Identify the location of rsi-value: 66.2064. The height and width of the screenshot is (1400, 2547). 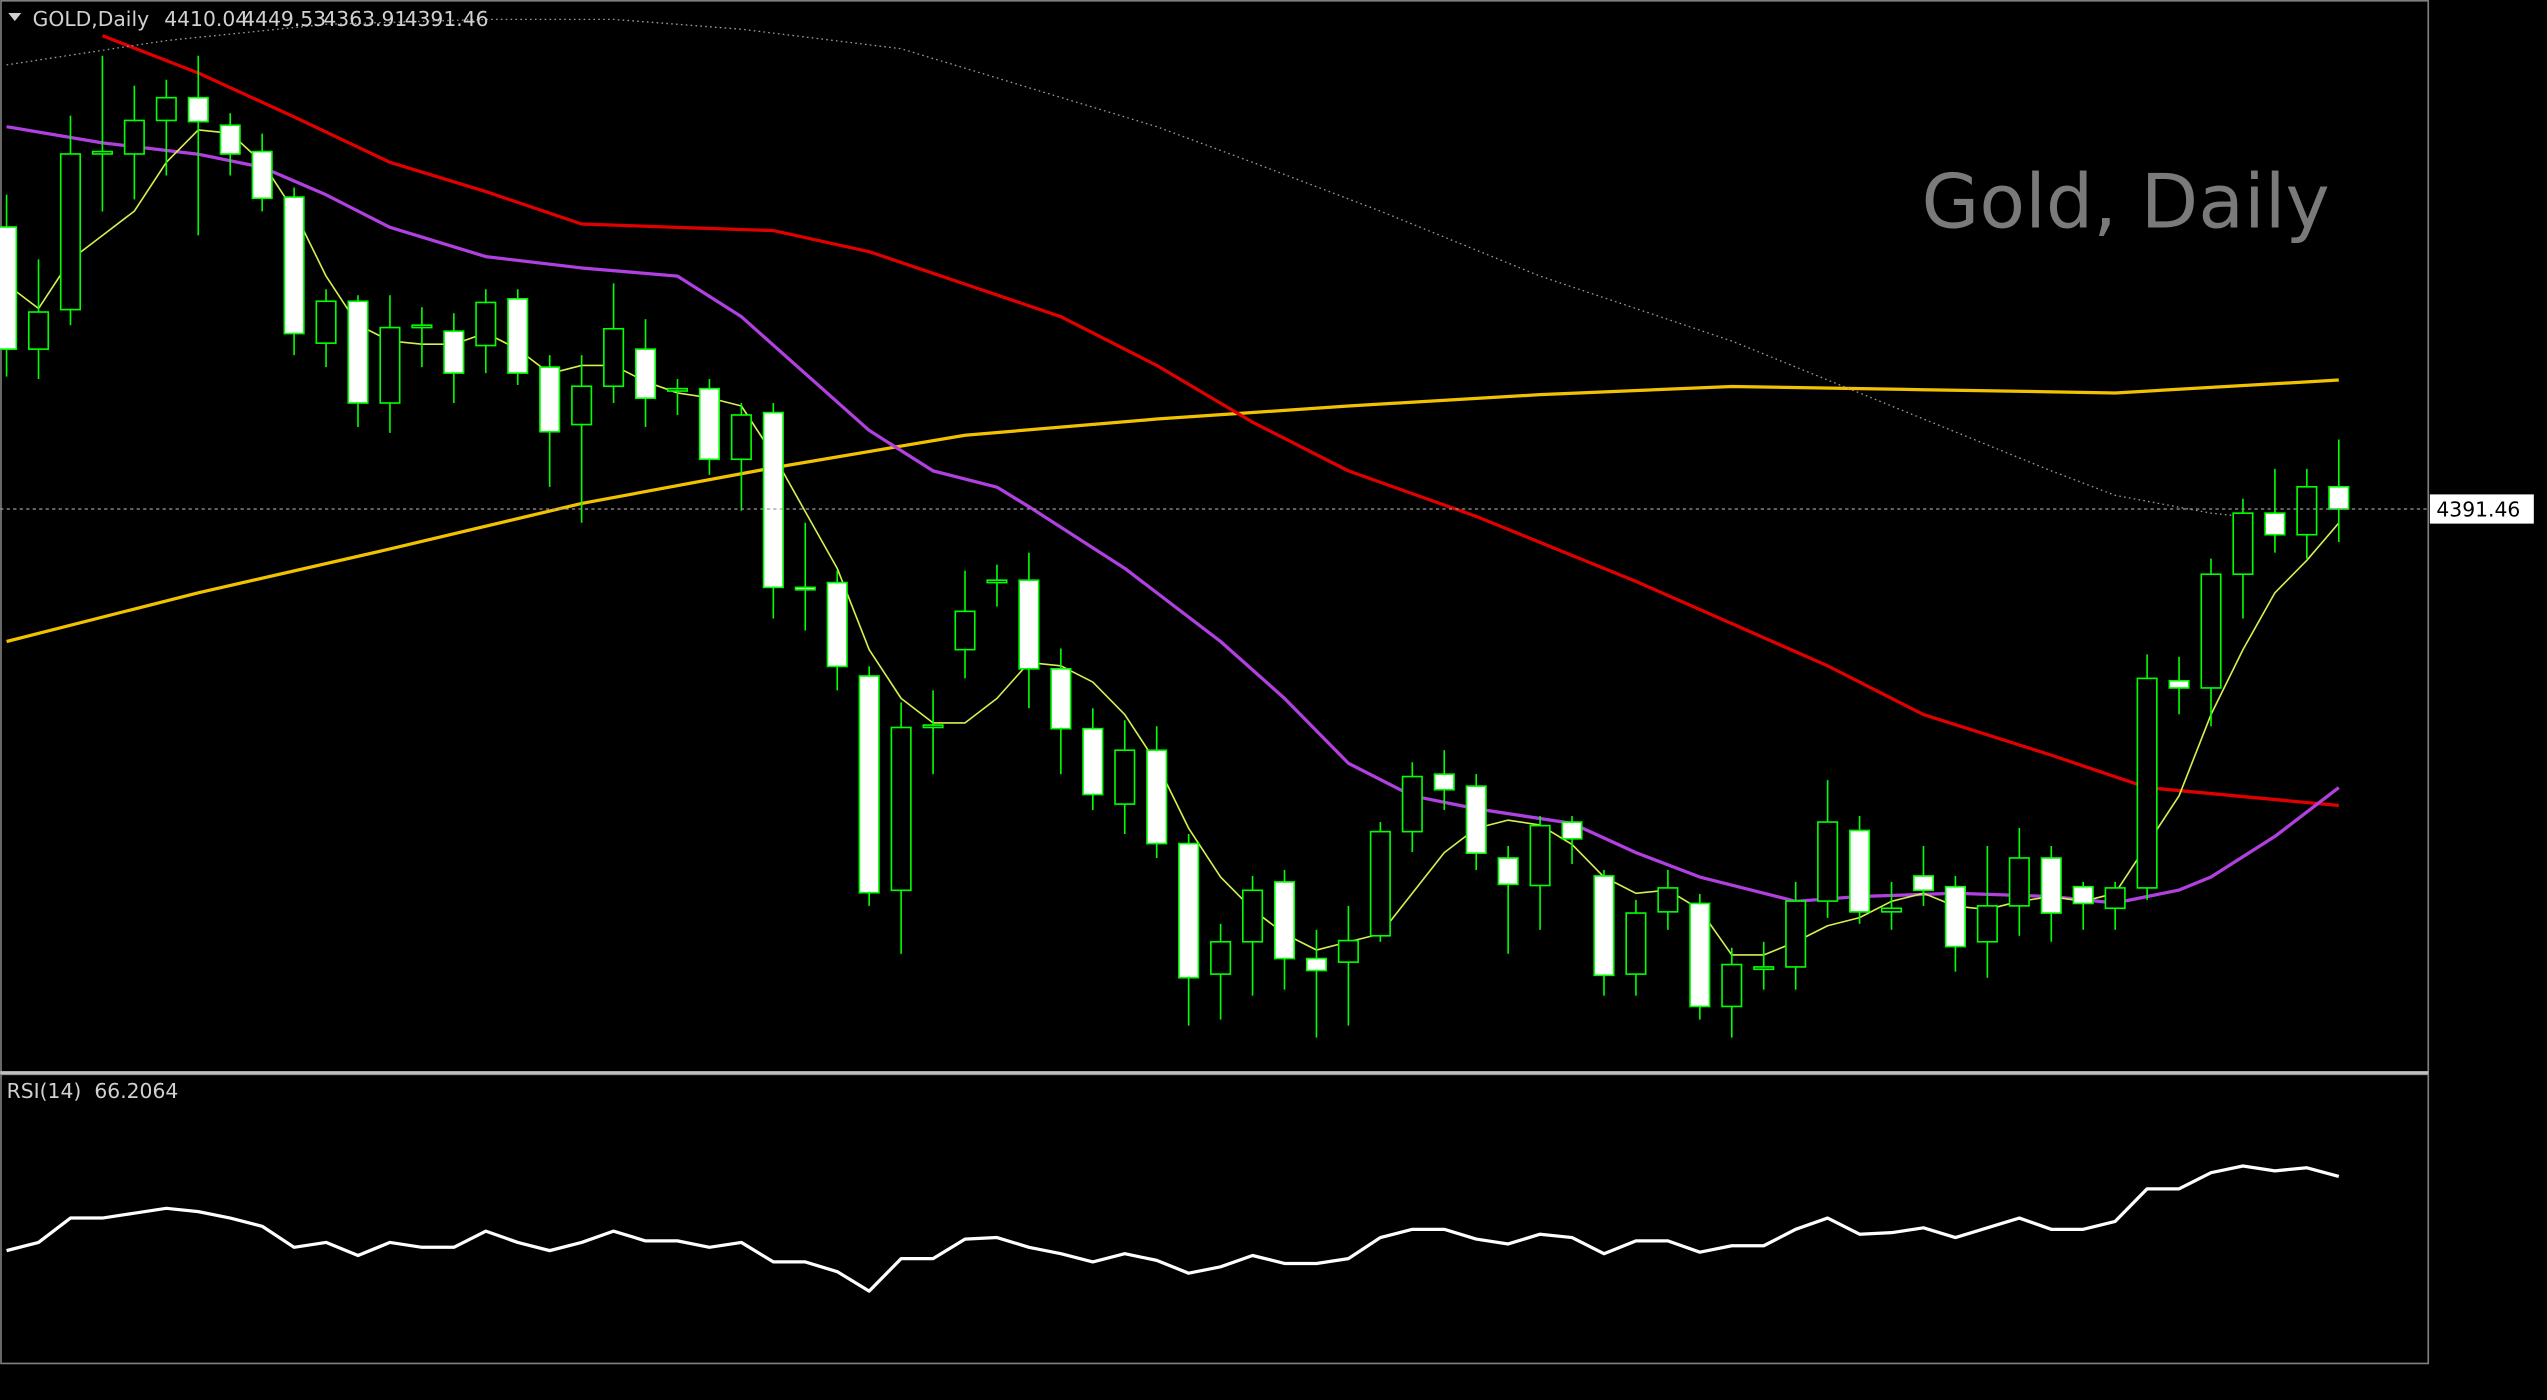
(136, 1091).